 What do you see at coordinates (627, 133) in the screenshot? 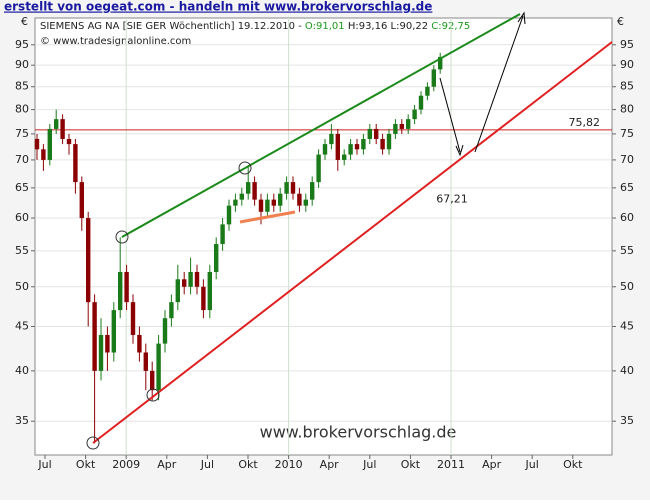
I see `y-tick-label-right: 75` at bounding box center [627, 133].